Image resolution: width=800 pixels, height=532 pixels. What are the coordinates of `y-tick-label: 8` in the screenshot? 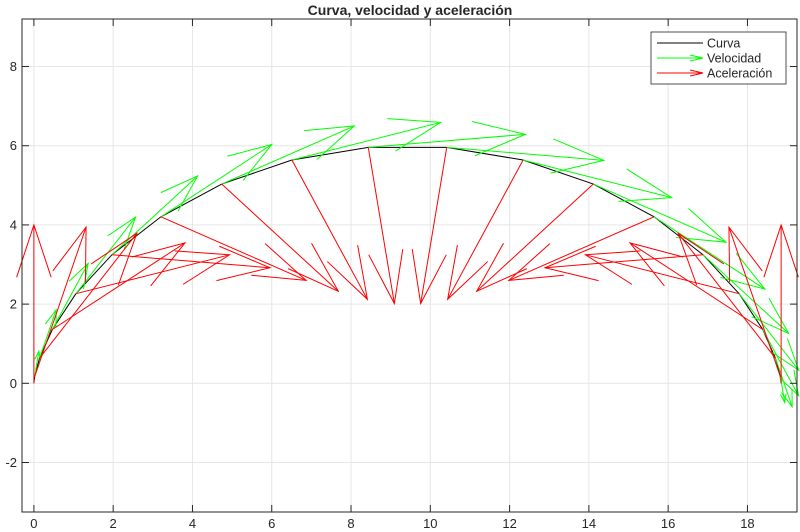 It's located at (13, 66).